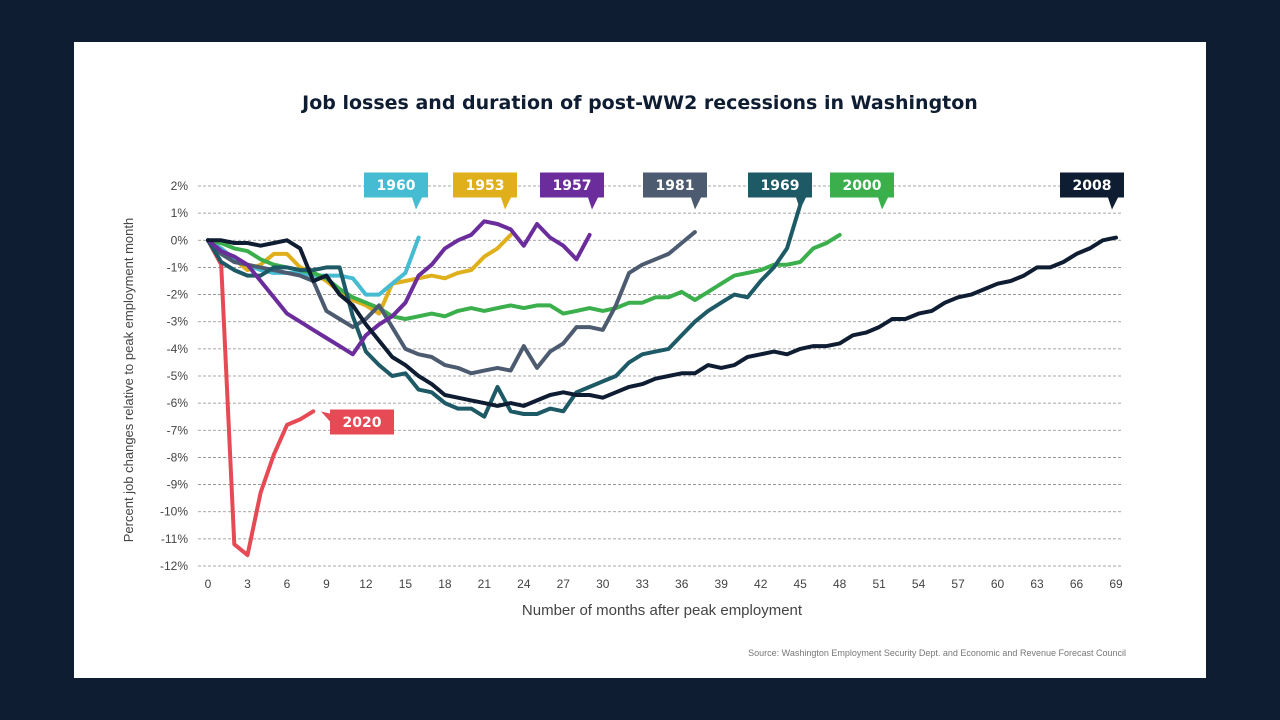 Image resolution: width=1280 pixels, height=720 pixels. Describe the element at coordinates (840, 584) in the screenshot. I see `x-tick-label: 48` at that location.